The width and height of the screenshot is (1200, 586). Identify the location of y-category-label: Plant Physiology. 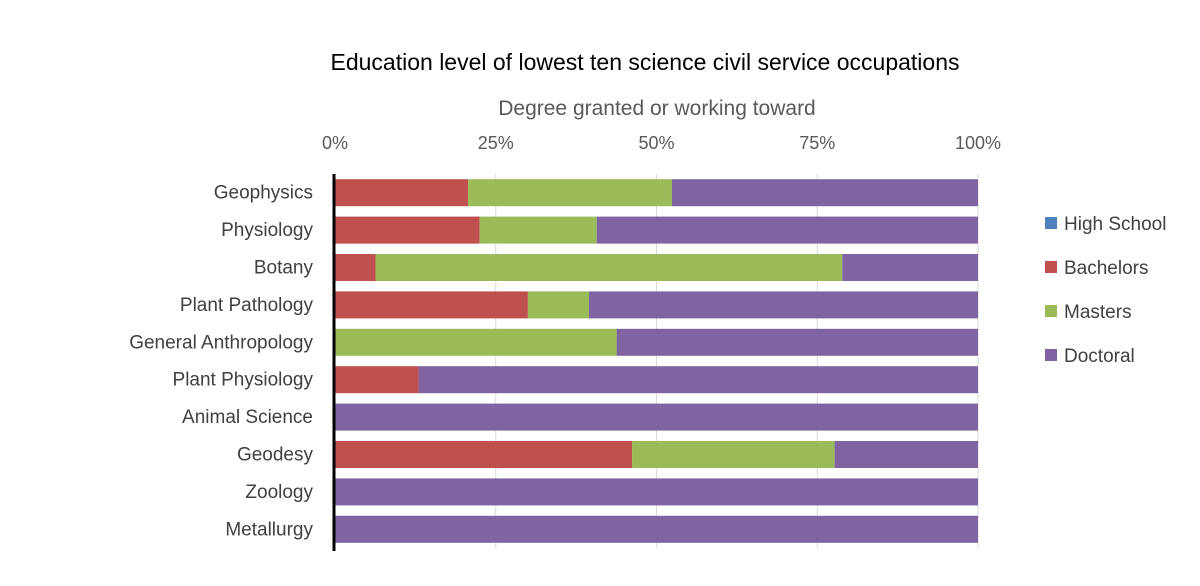
(243, 380).